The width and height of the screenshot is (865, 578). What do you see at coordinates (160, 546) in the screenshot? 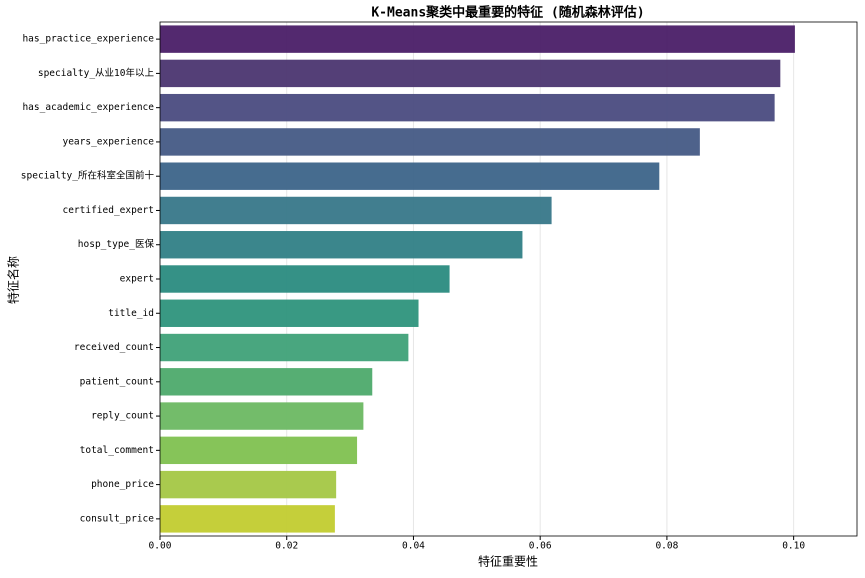
I see `x-tick-label: 0.00` at bounding box center [160, 546].